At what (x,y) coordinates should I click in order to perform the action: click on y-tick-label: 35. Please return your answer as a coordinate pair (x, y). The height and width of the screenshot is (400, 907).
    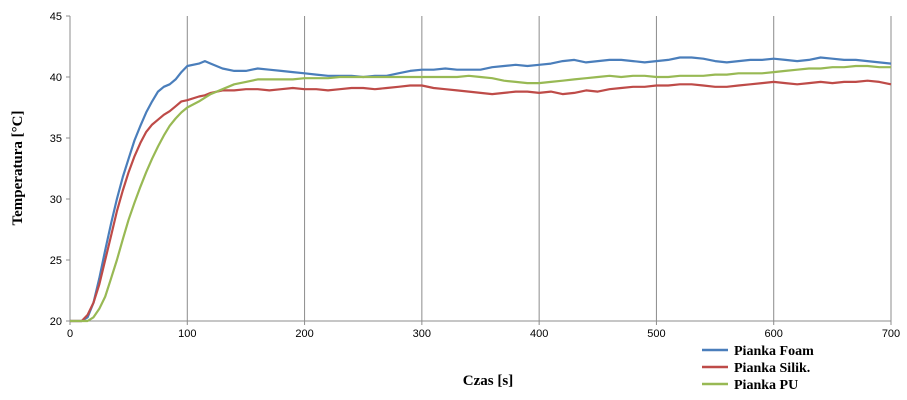
    Looking at the image, I should click on (56, 139).